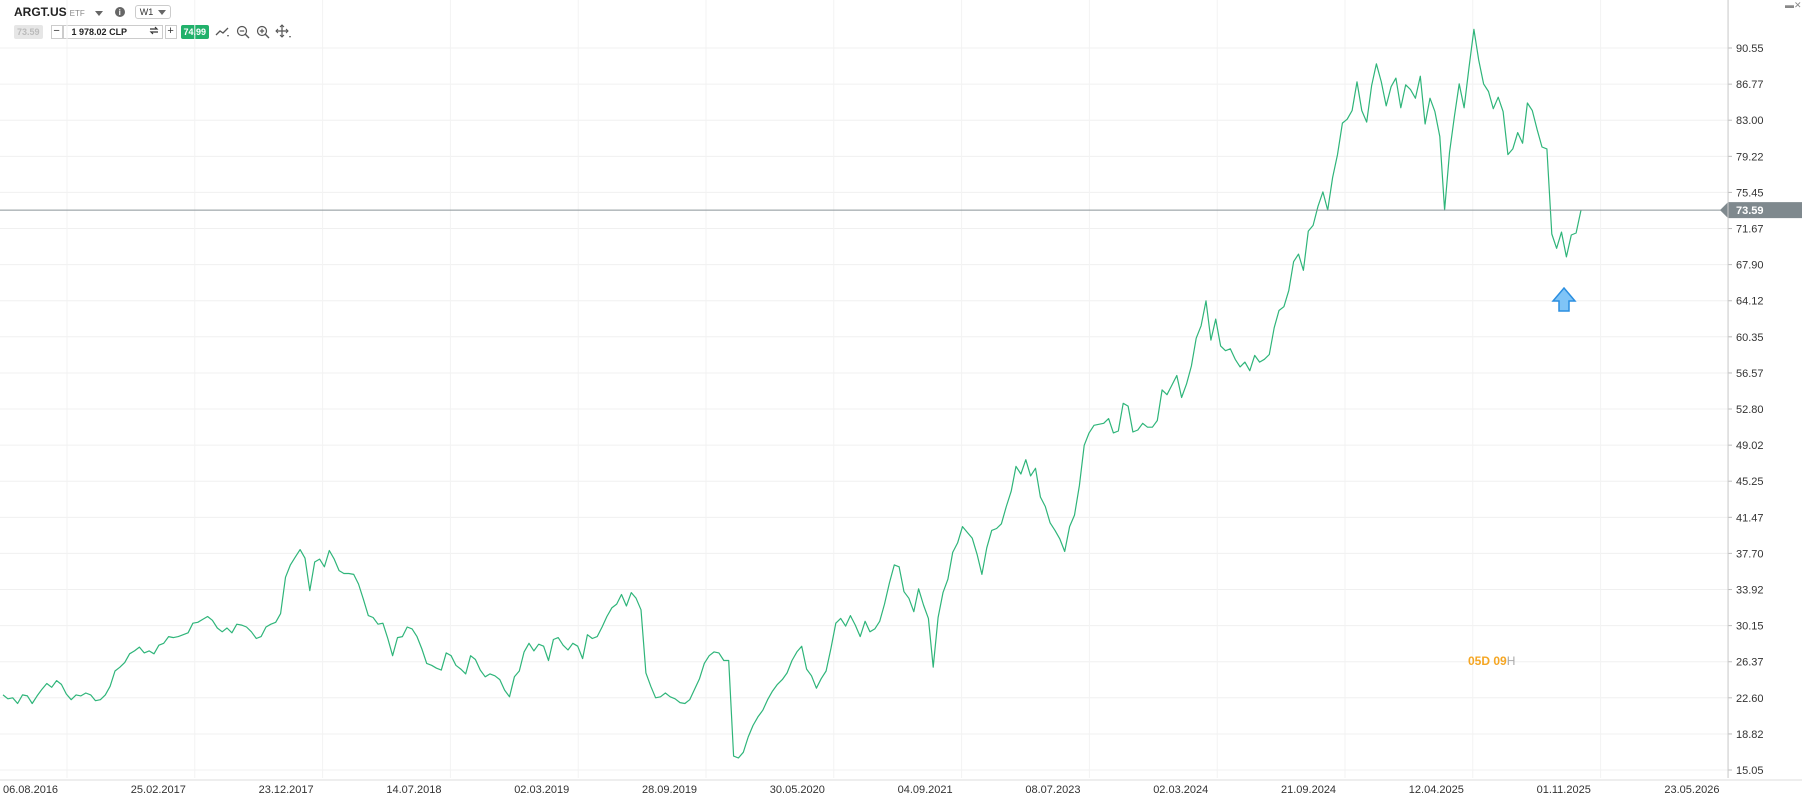 This screenshot has width=1802, height=800. I want to click on symbol-dropdown-button, so click(98, 12).